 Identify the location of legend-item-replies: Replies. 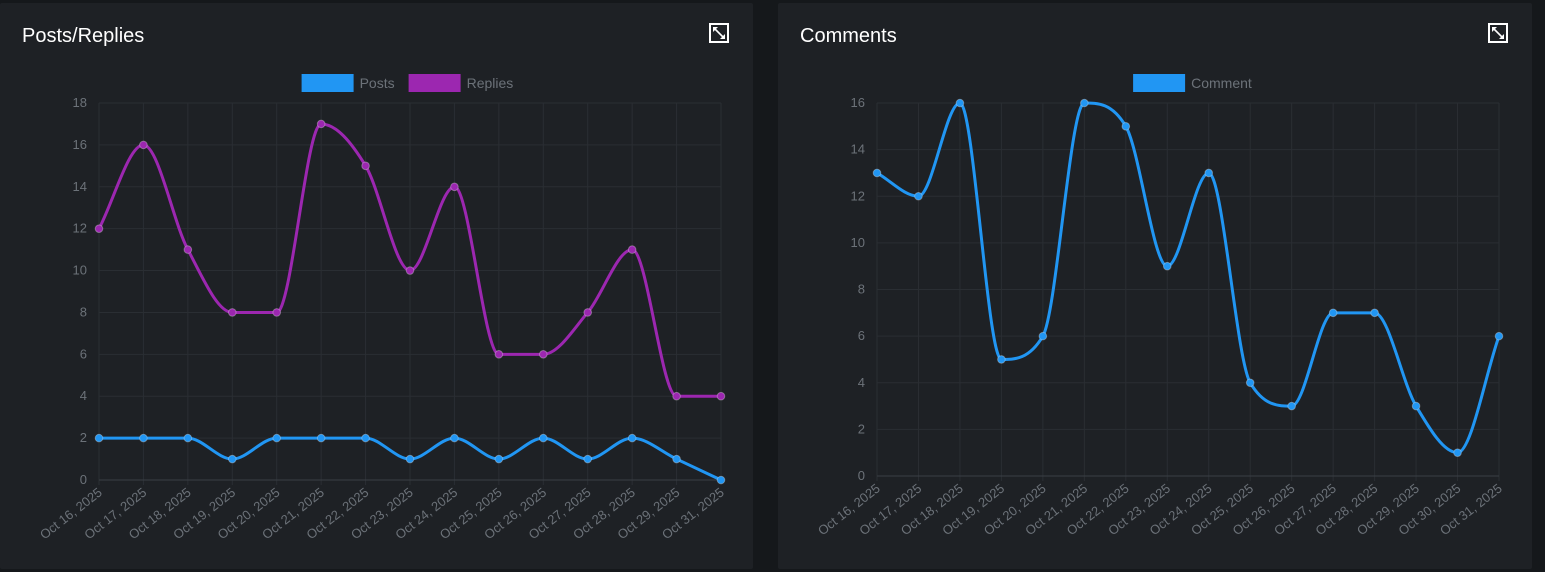
(461, 83).